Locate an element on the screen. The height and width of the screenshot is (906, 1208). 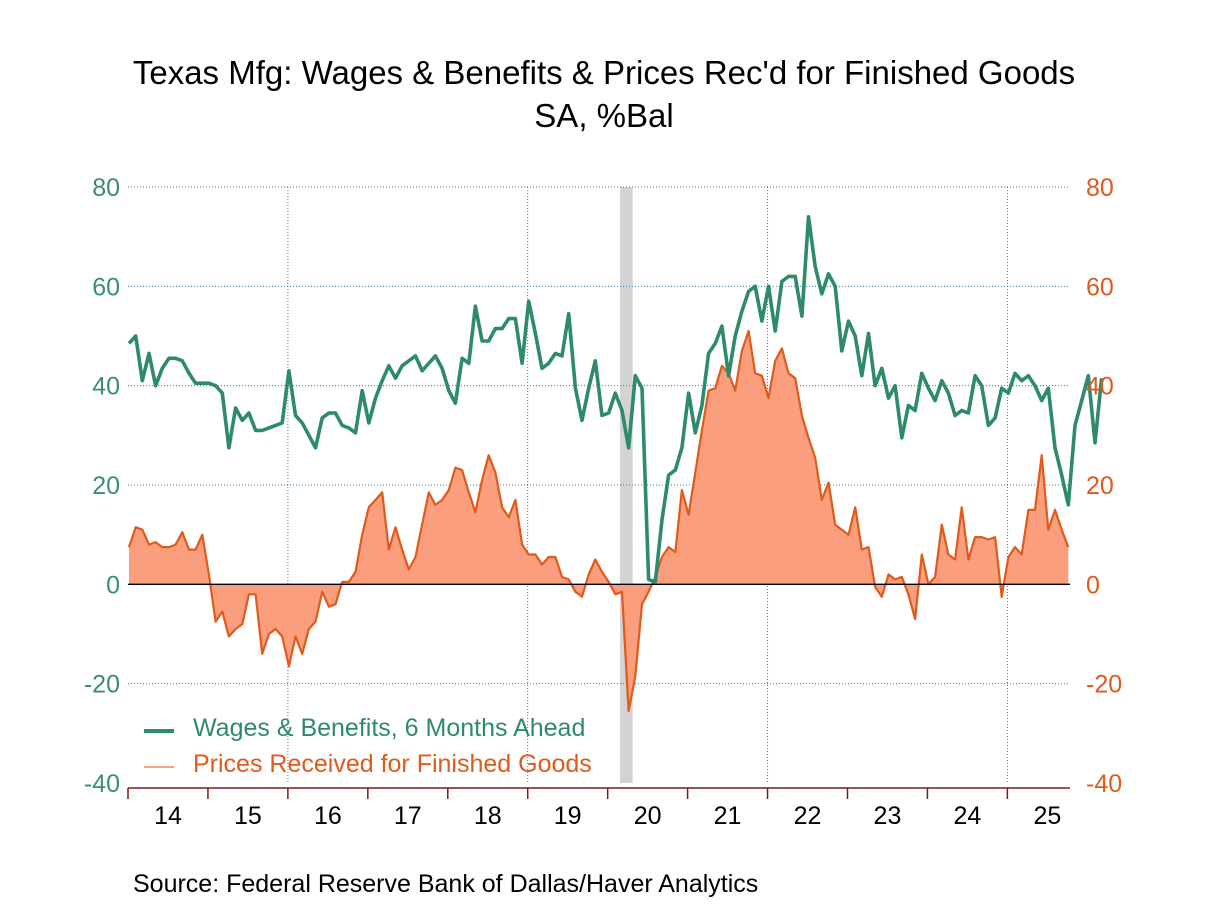
legend-item-wages: Wages & Benefits, 6 Months Ahead is located at coordinates (389, 728).